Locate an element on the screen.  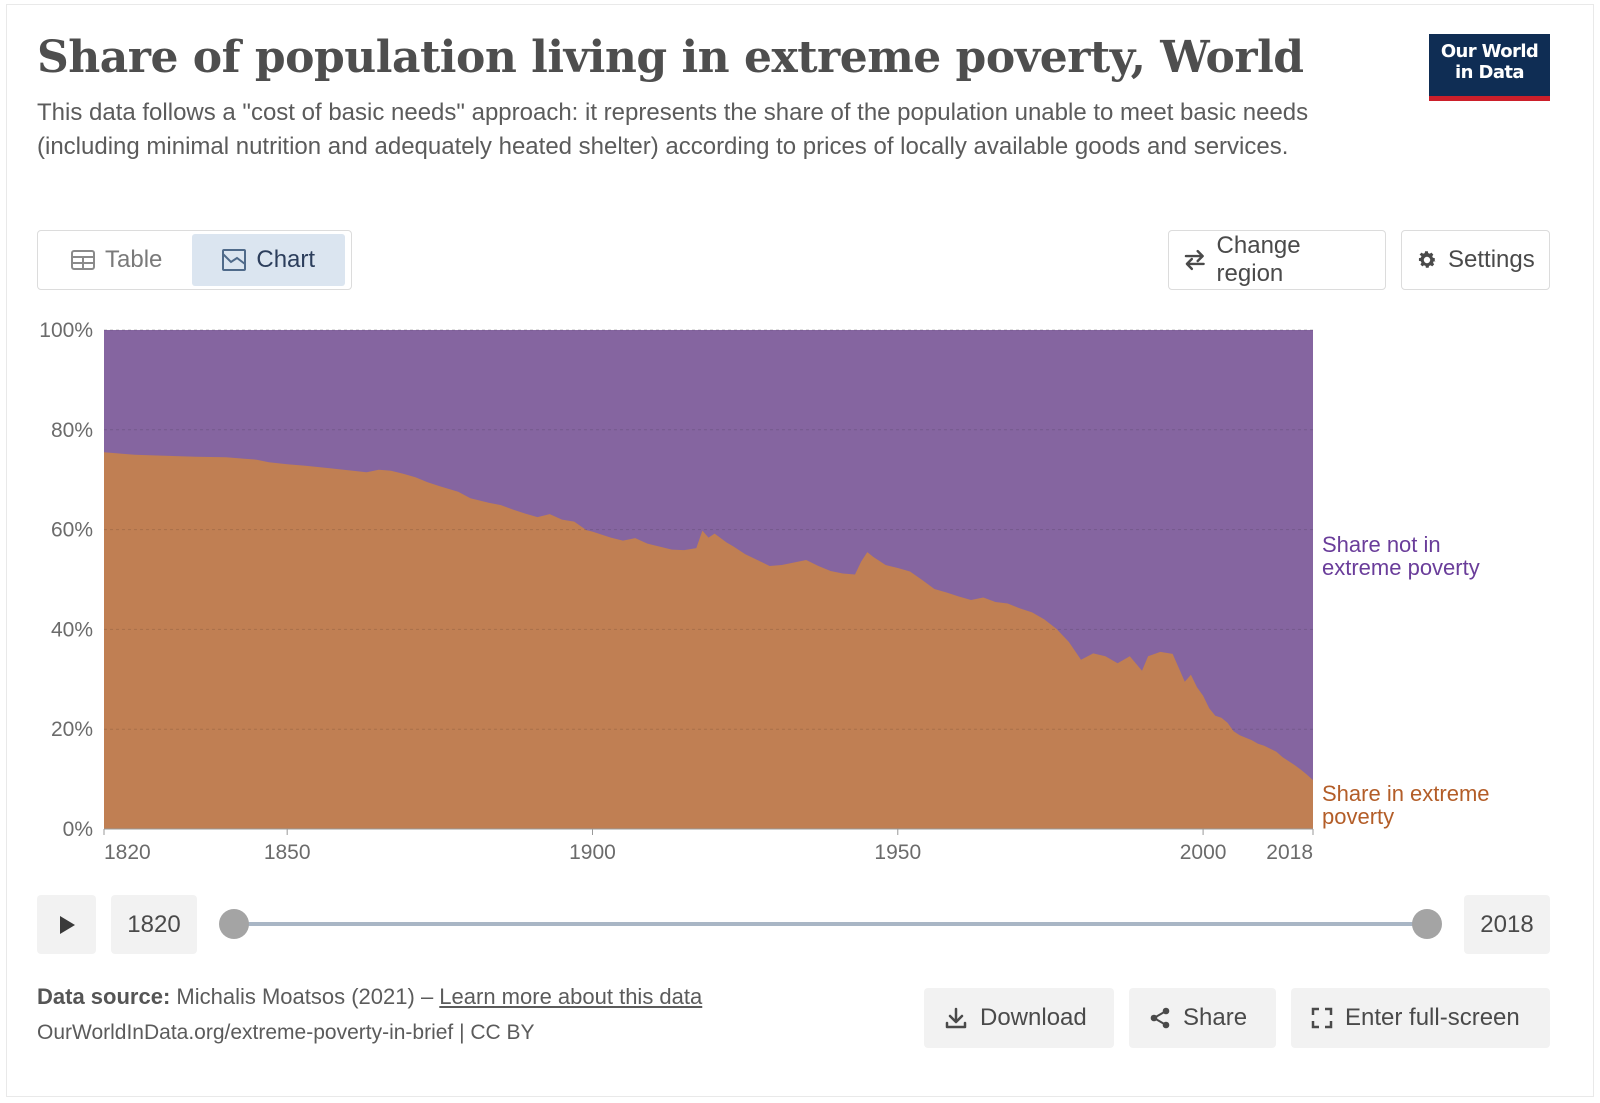
tab-chart: Chart is located at coordinates (269, 260).